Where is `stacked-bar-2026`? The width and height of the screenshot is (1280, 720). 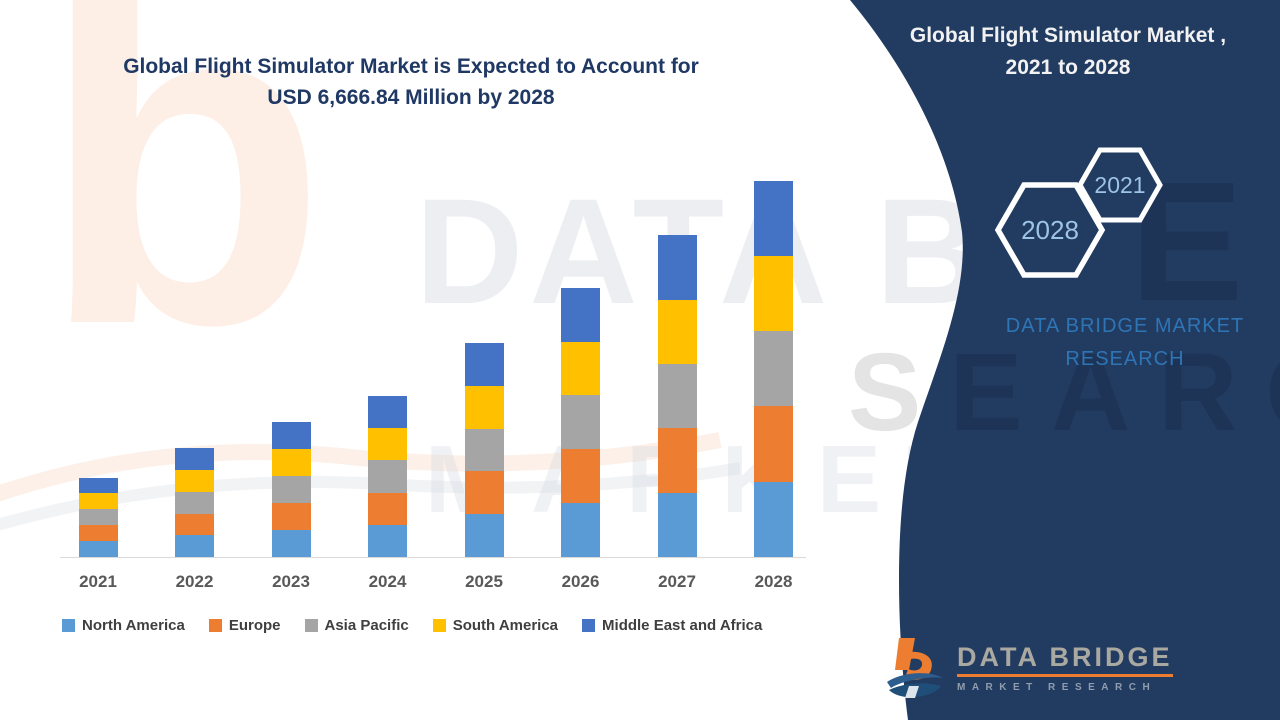 stacked-bar-2026 is located at coordinates (580, 422).